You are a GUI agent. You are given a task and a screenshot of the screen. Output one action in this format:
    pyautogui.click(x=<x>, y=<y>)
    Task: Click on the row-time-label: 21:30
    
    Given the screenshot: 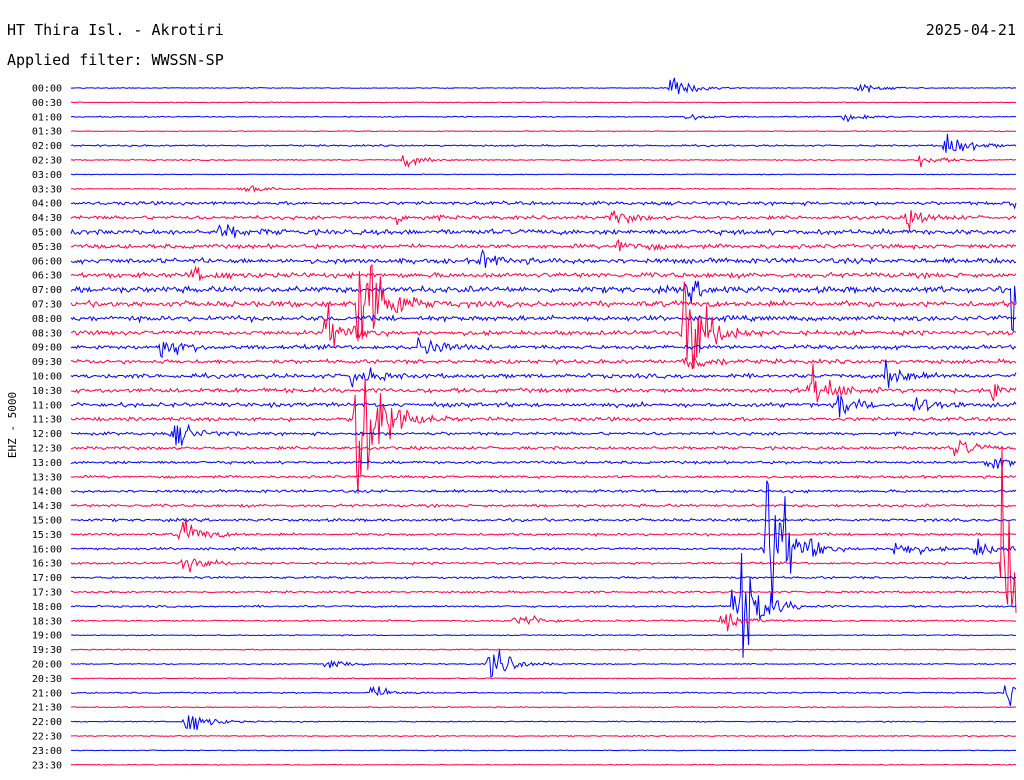 What is the action you would take?
    pyautogui.click(x=47, y=708)
    